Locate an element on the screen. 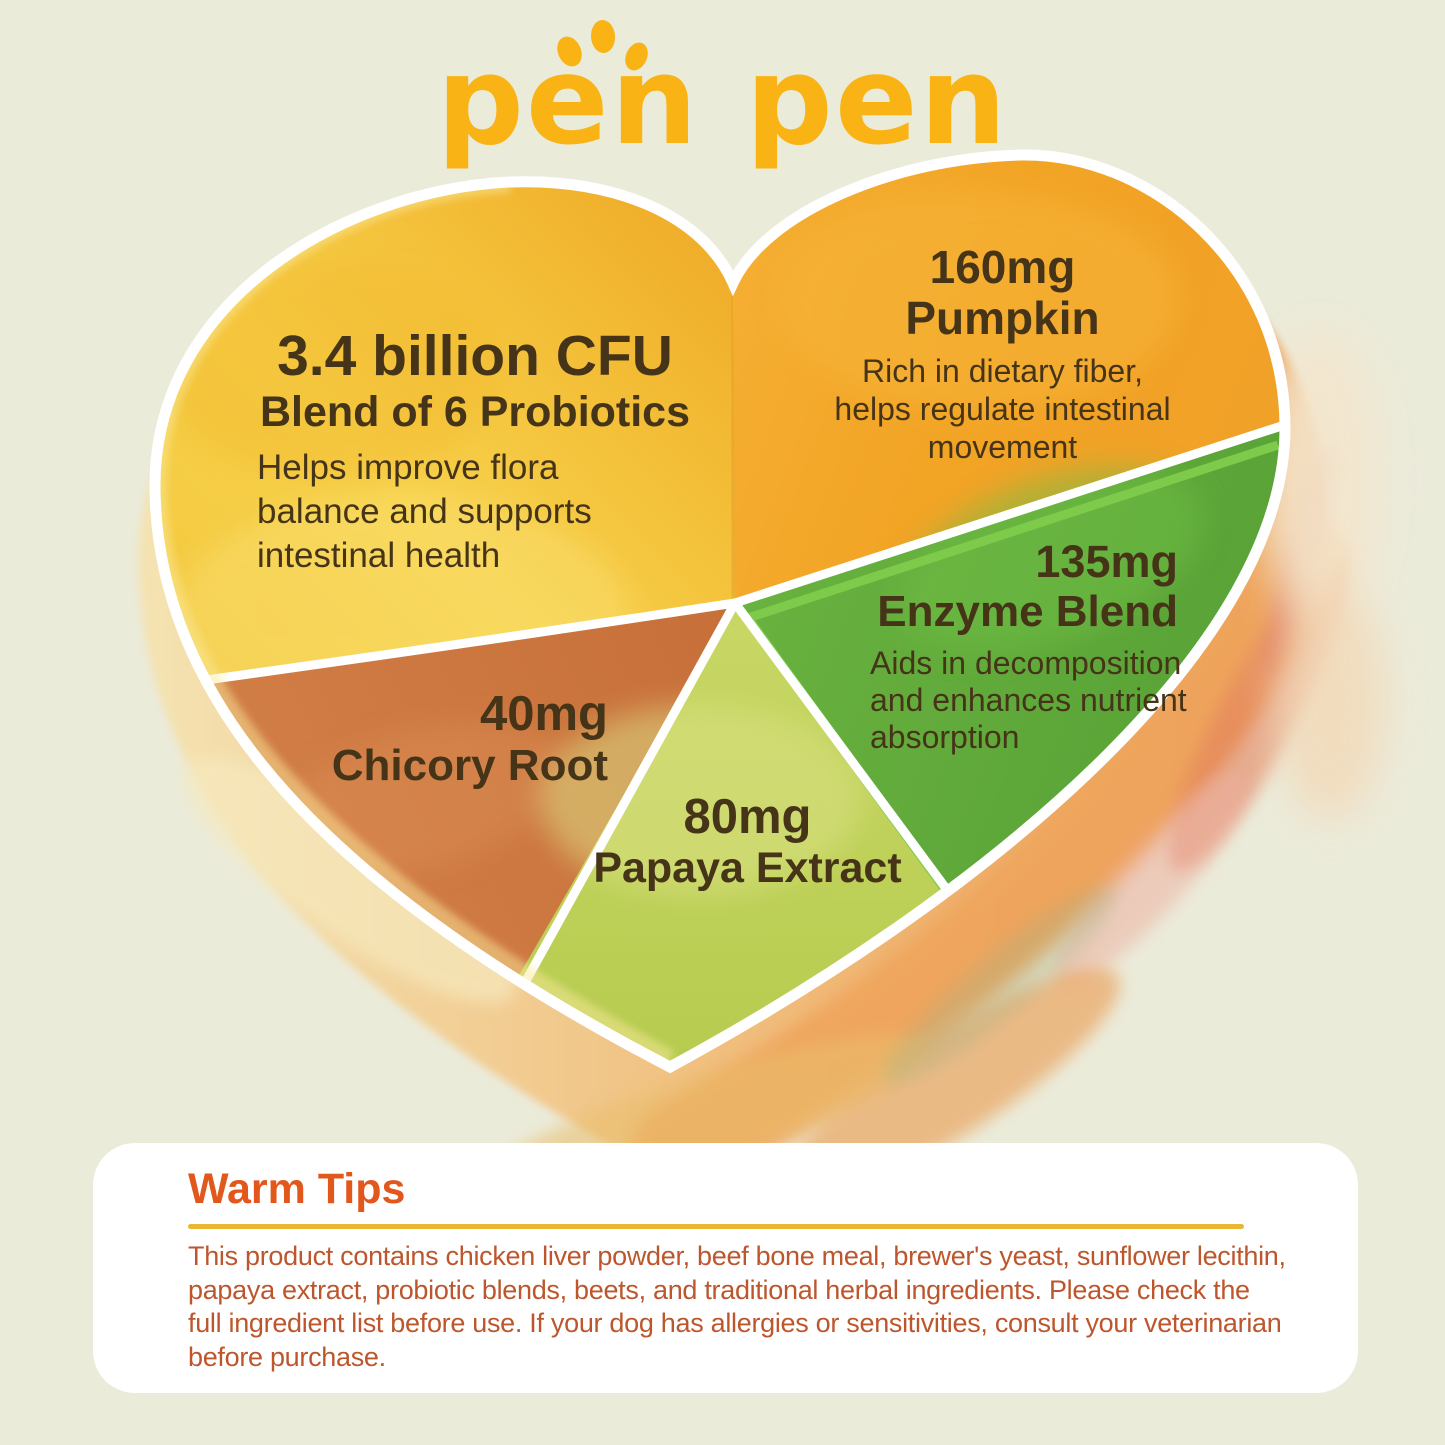 This screenshot has width=1445, height=1445. section-probiotics-heading: 3.4 billion CFU Blend of 6 Probiotics is located at coordinates (475, 380).